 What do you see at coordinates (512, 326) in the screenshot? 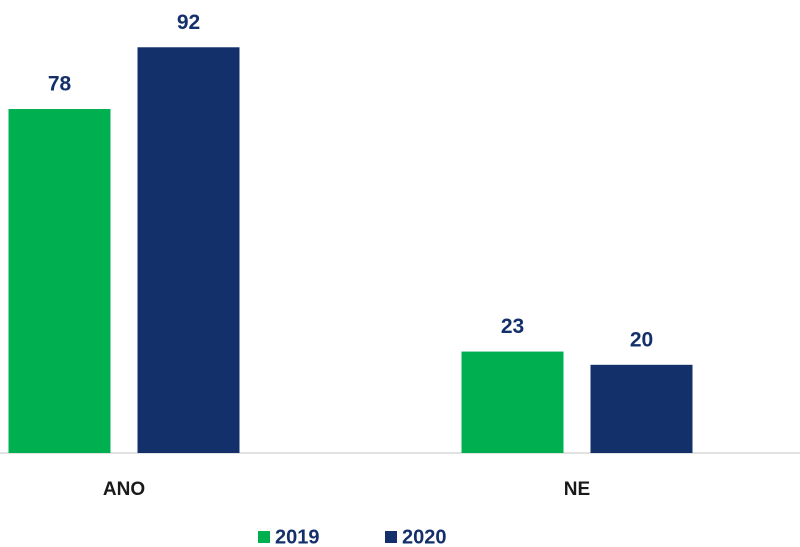
I see `data-label: 23` at bounding box center [512, 326].